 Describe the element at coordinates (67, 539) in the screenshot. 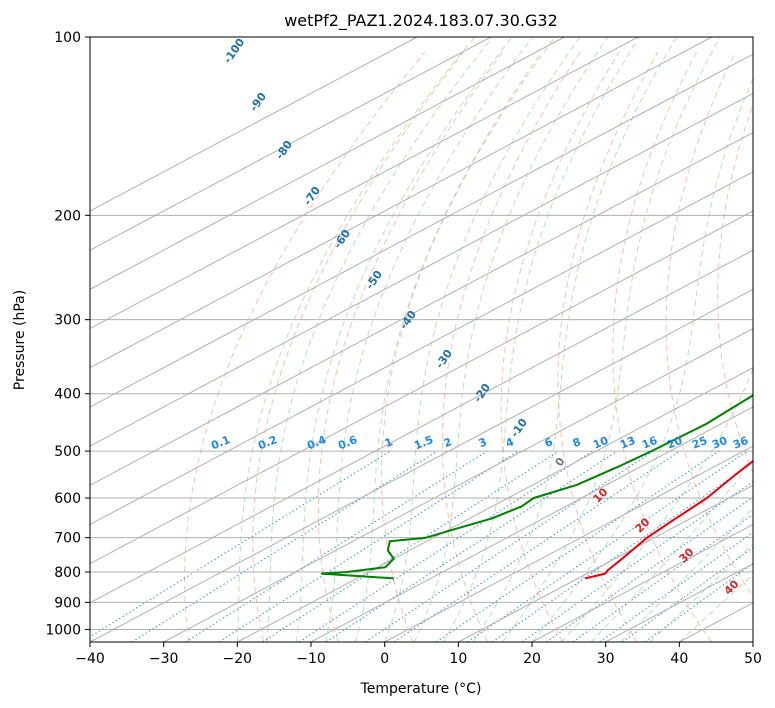

I see `y-tick-label: 700` at that location.